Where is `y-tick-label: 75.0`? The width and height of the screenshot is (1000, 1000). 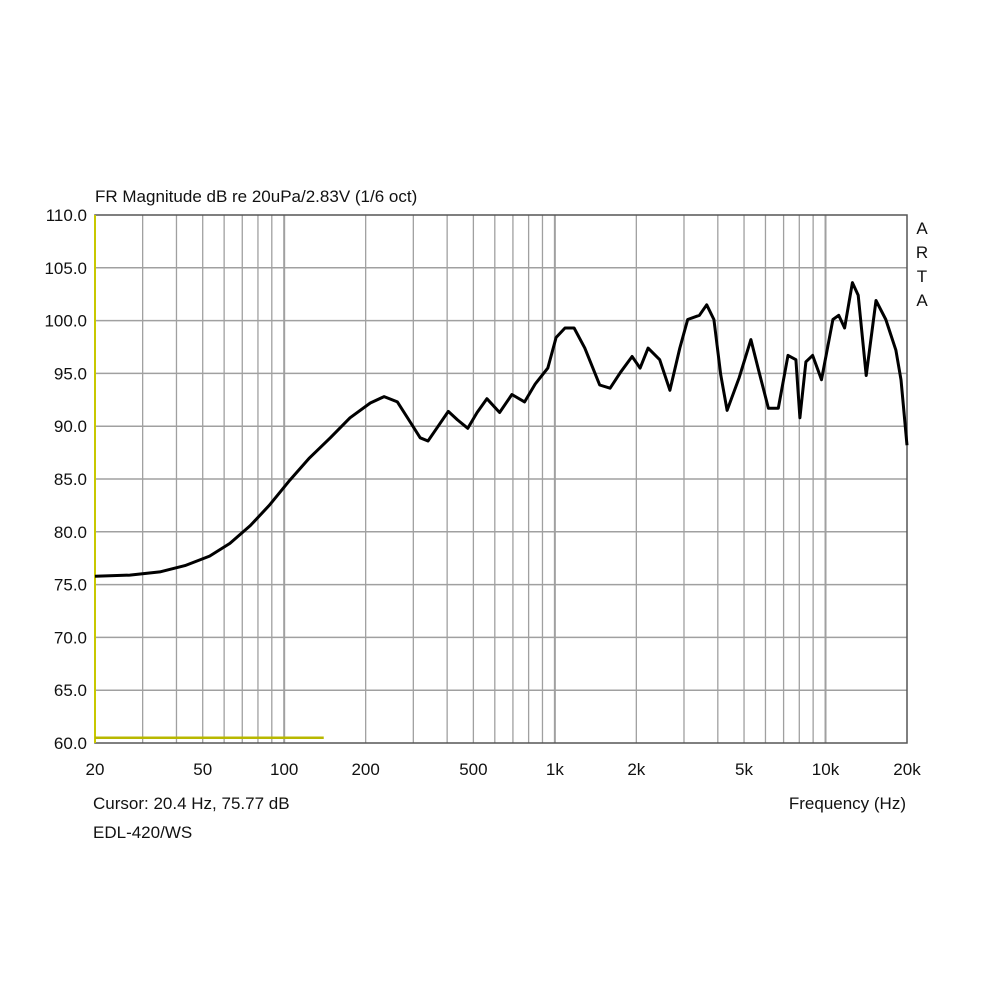 y-tick-label: 75.0 is located at coordinates (70, 585).